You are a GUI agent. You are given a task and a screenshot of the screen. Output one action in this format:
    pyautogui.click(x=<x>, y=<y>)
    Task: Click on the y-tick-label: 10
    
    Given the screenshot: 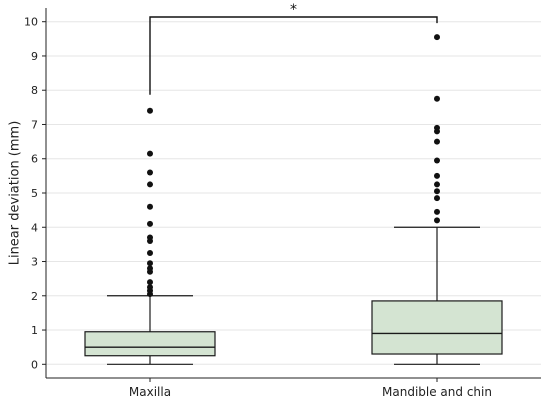 What is the action you would take?
    pyautogui.click(x=31, y=22)
    